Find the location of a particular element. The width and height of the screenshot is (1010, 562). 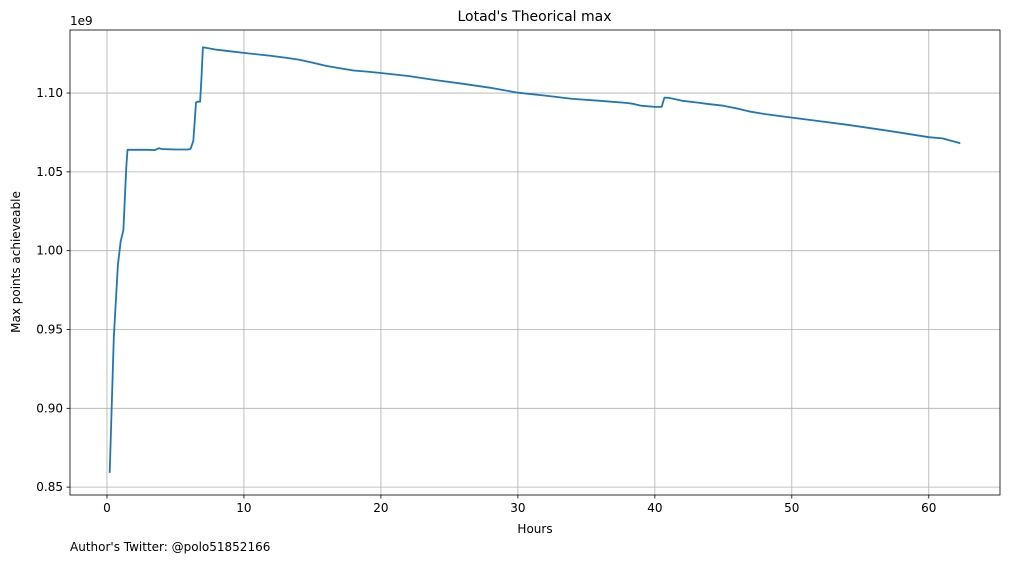

x-tick-label: 20 is located at coordinates (380, 508).